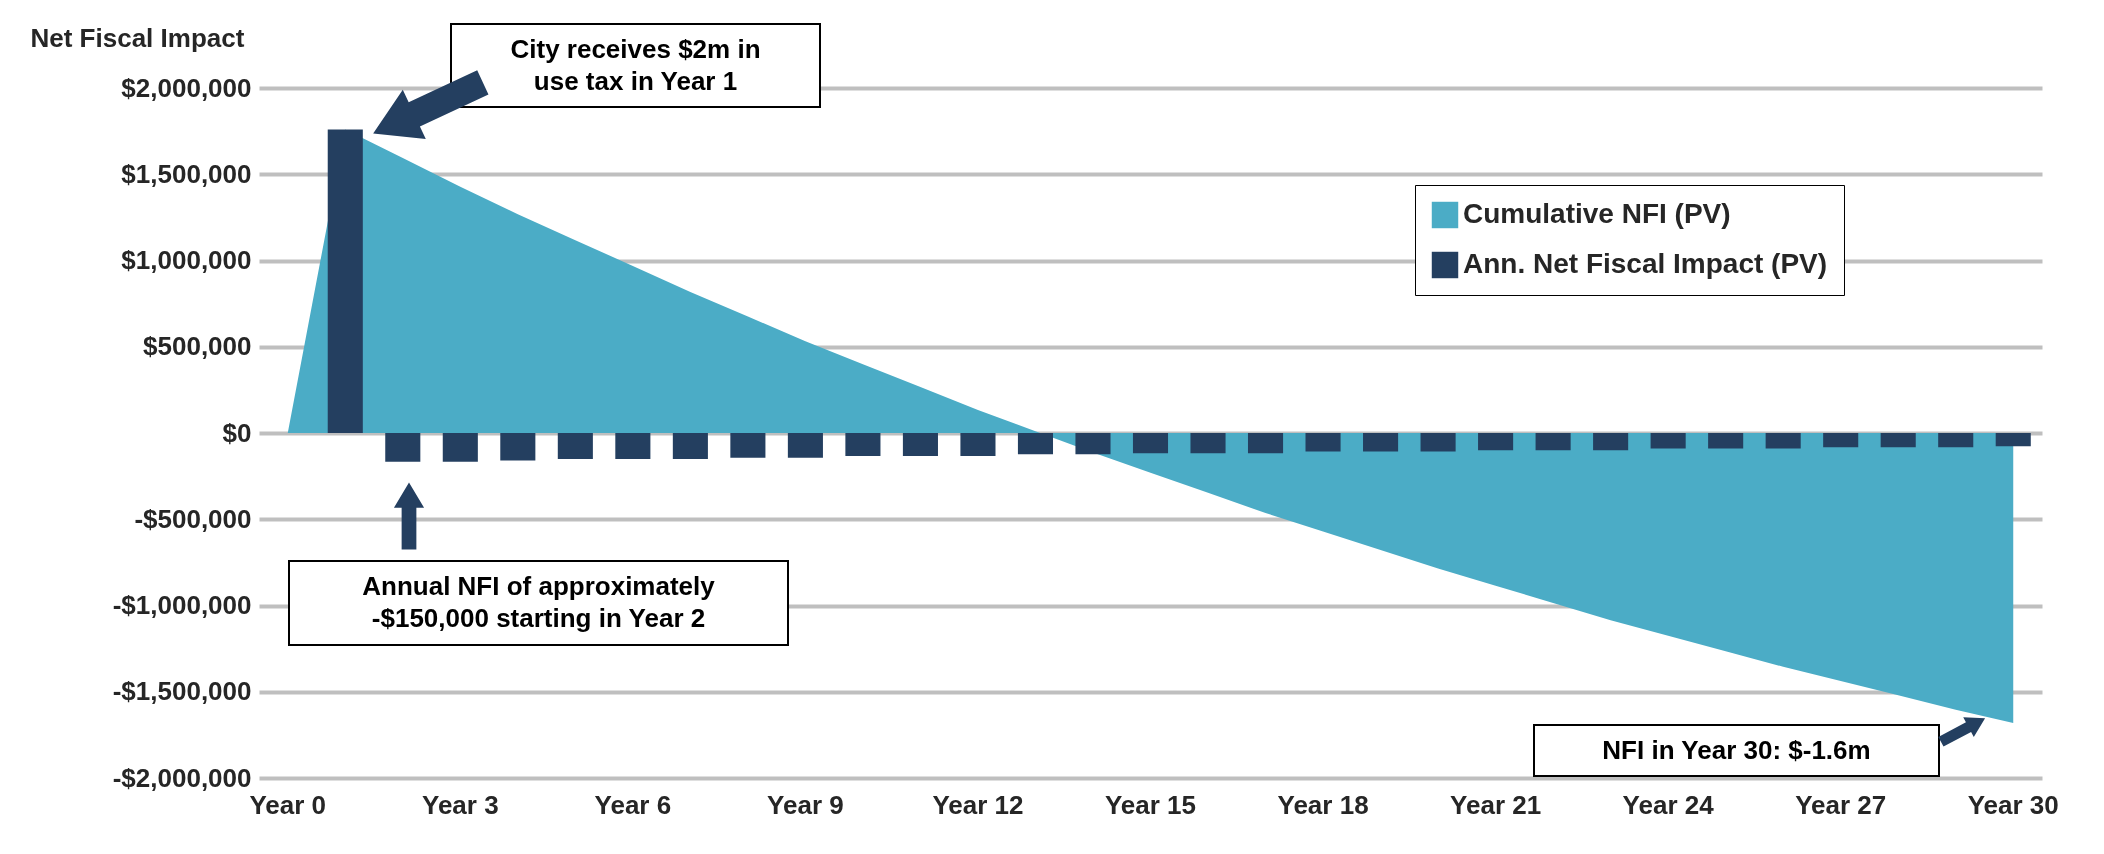 This screenshot has width=2104, height=854. Describe the element at coordinates (2013, 804) in the screenshot. I see `x-tick-label: Year 30` at that location.